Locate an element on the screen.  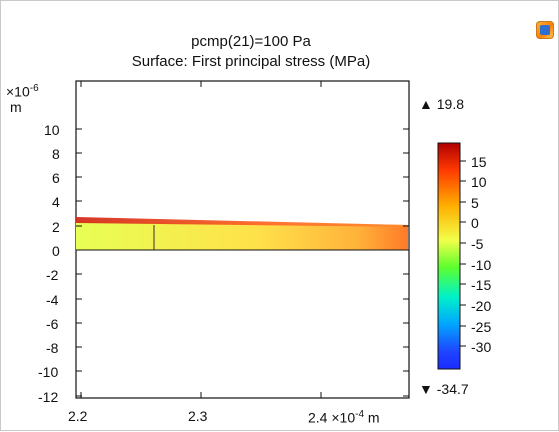
y-tick-label: -6 is located at coordinates (52, 324).